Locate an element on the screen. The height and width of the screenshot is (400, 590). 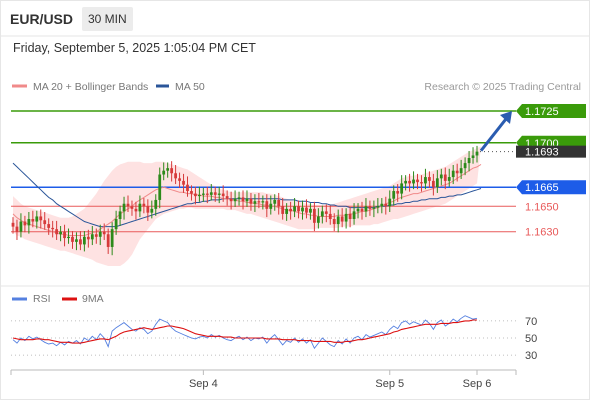
level-label-1-1630: 1.1630 is located at coordinates (542, 233).